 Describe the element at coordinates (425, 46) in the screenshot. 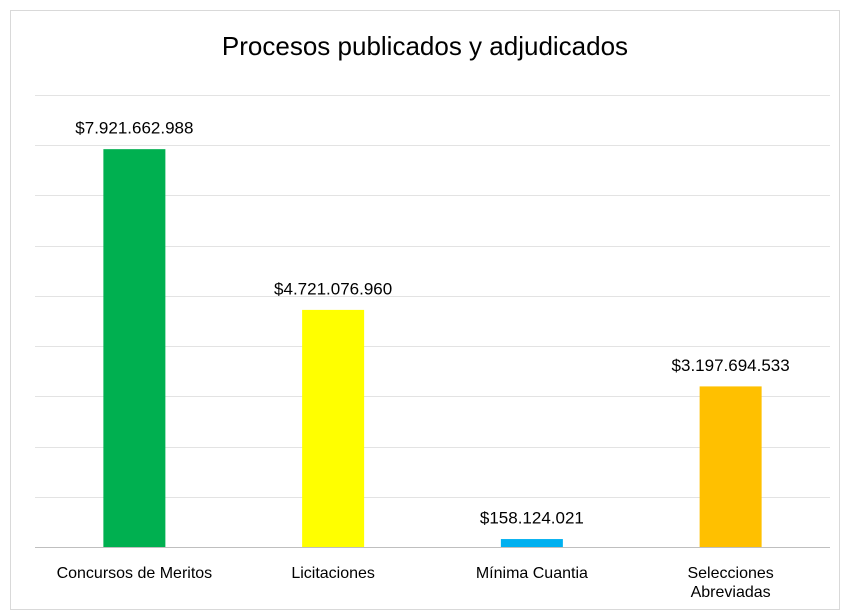

I see `chart-title: Procesos publicados y adjudicados` at that location.